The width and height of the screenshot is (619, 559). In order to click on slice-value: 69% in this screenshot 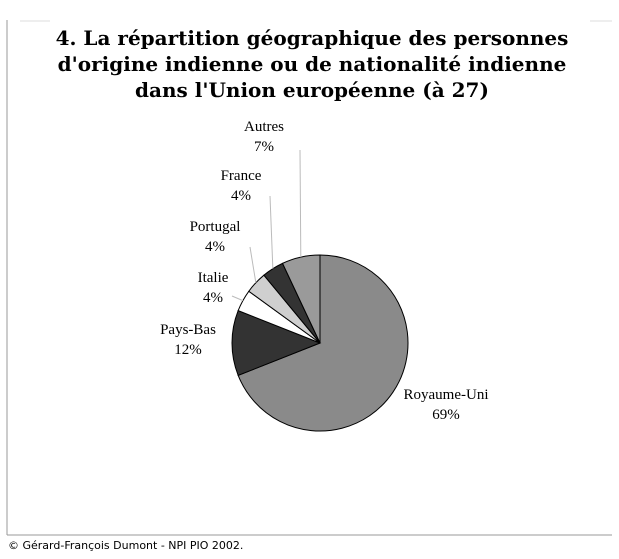, I will do `click(446, 415)`.